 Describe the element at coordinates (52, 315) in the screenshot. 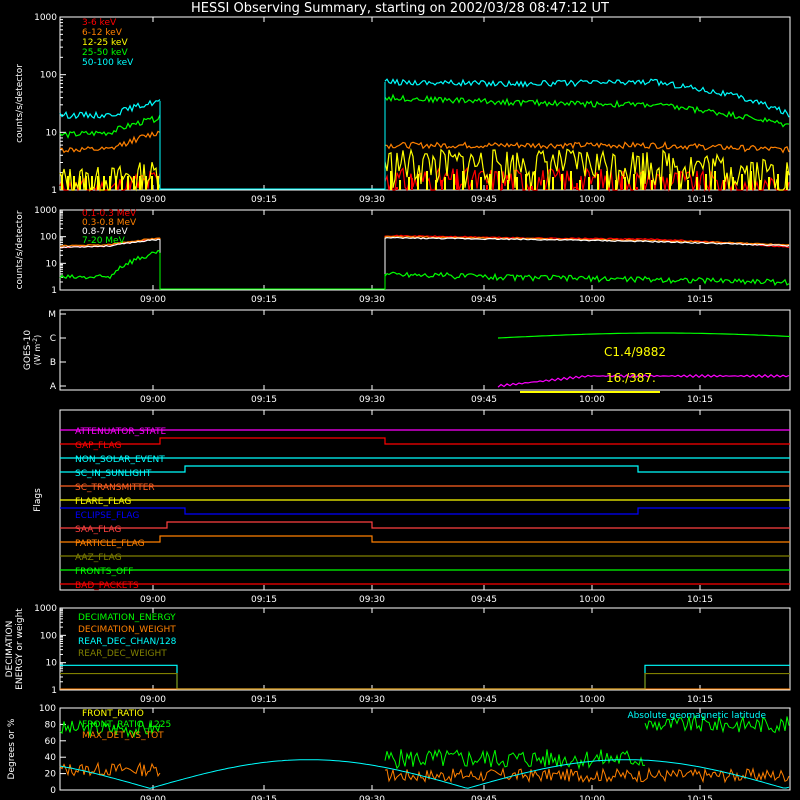

I see `y-tick-label: M` at that location.